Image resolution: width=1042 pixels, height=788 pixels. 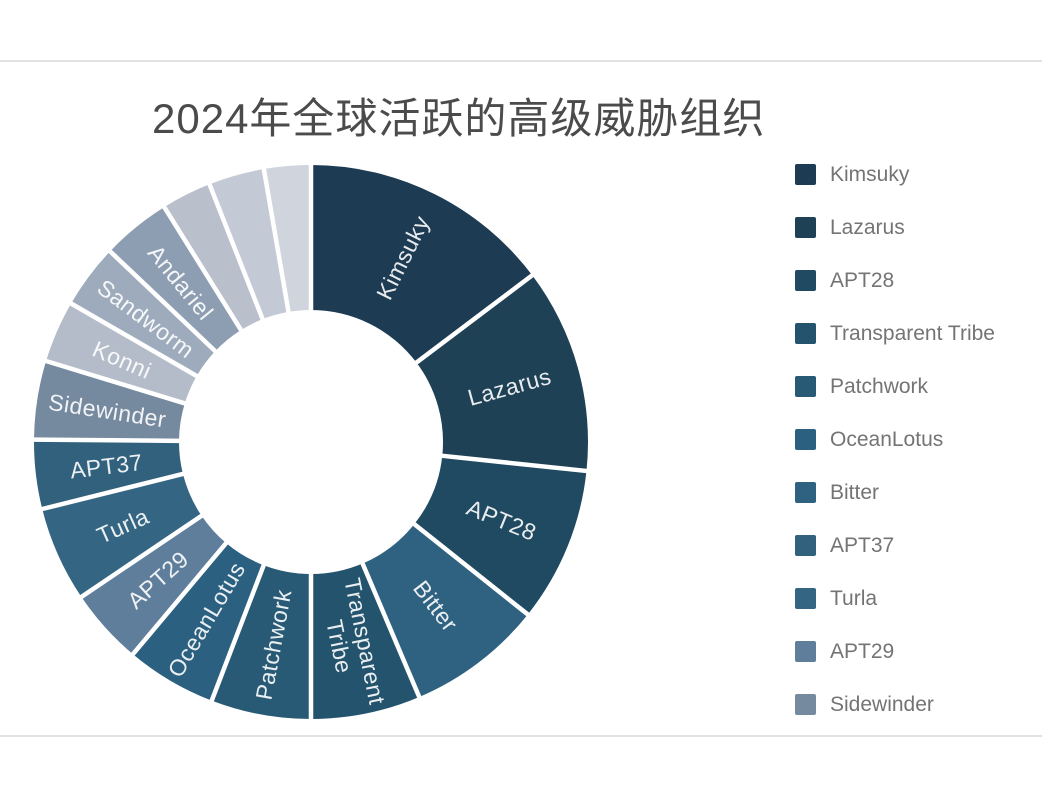 I want to click on legend-item-apt29: APT29, so click(x=895, y=651).